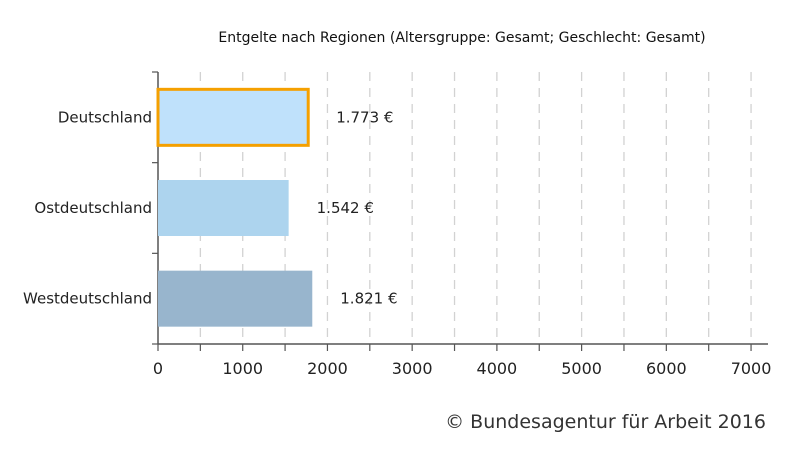 This screenshot has height=455, width=800. What do you see at coordinates (345, 208) in the screenshot?
I see `data-label: 1.542 €` at bounding box center [345, 208].